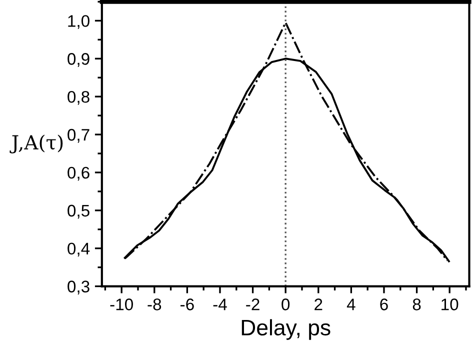 This screenshot has width=474, height=347. What do you see at coordinates (187, 304) in the screenshot?
I see `x-tick-label: -6` at bounding box center [187, 304].